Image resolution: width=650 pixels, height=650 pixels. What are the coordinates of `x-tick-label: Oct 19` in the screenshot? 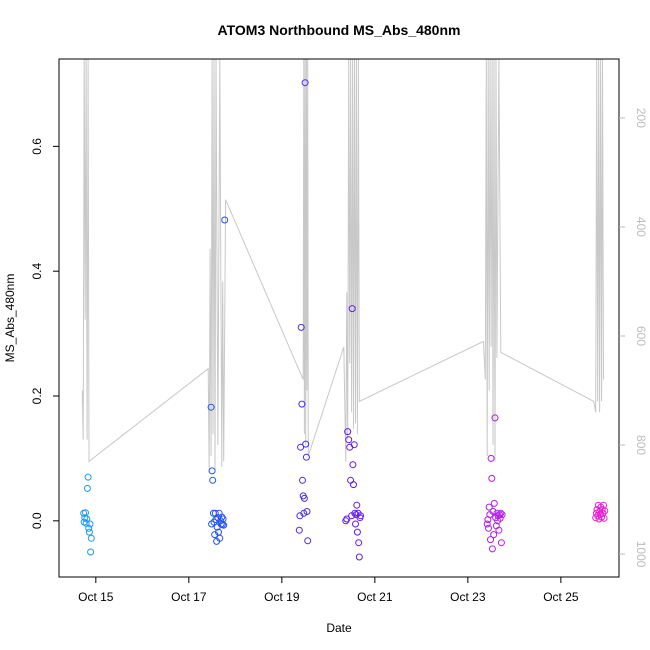 It's located at (282, 597).